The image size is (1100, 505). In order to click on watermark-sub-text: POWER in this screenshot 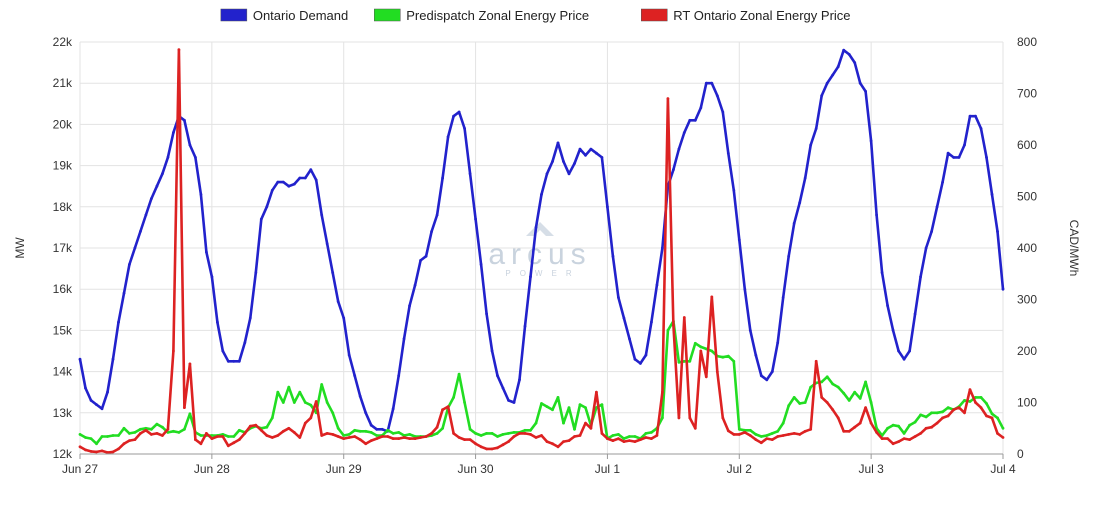, I will do `click(542, 273)`.